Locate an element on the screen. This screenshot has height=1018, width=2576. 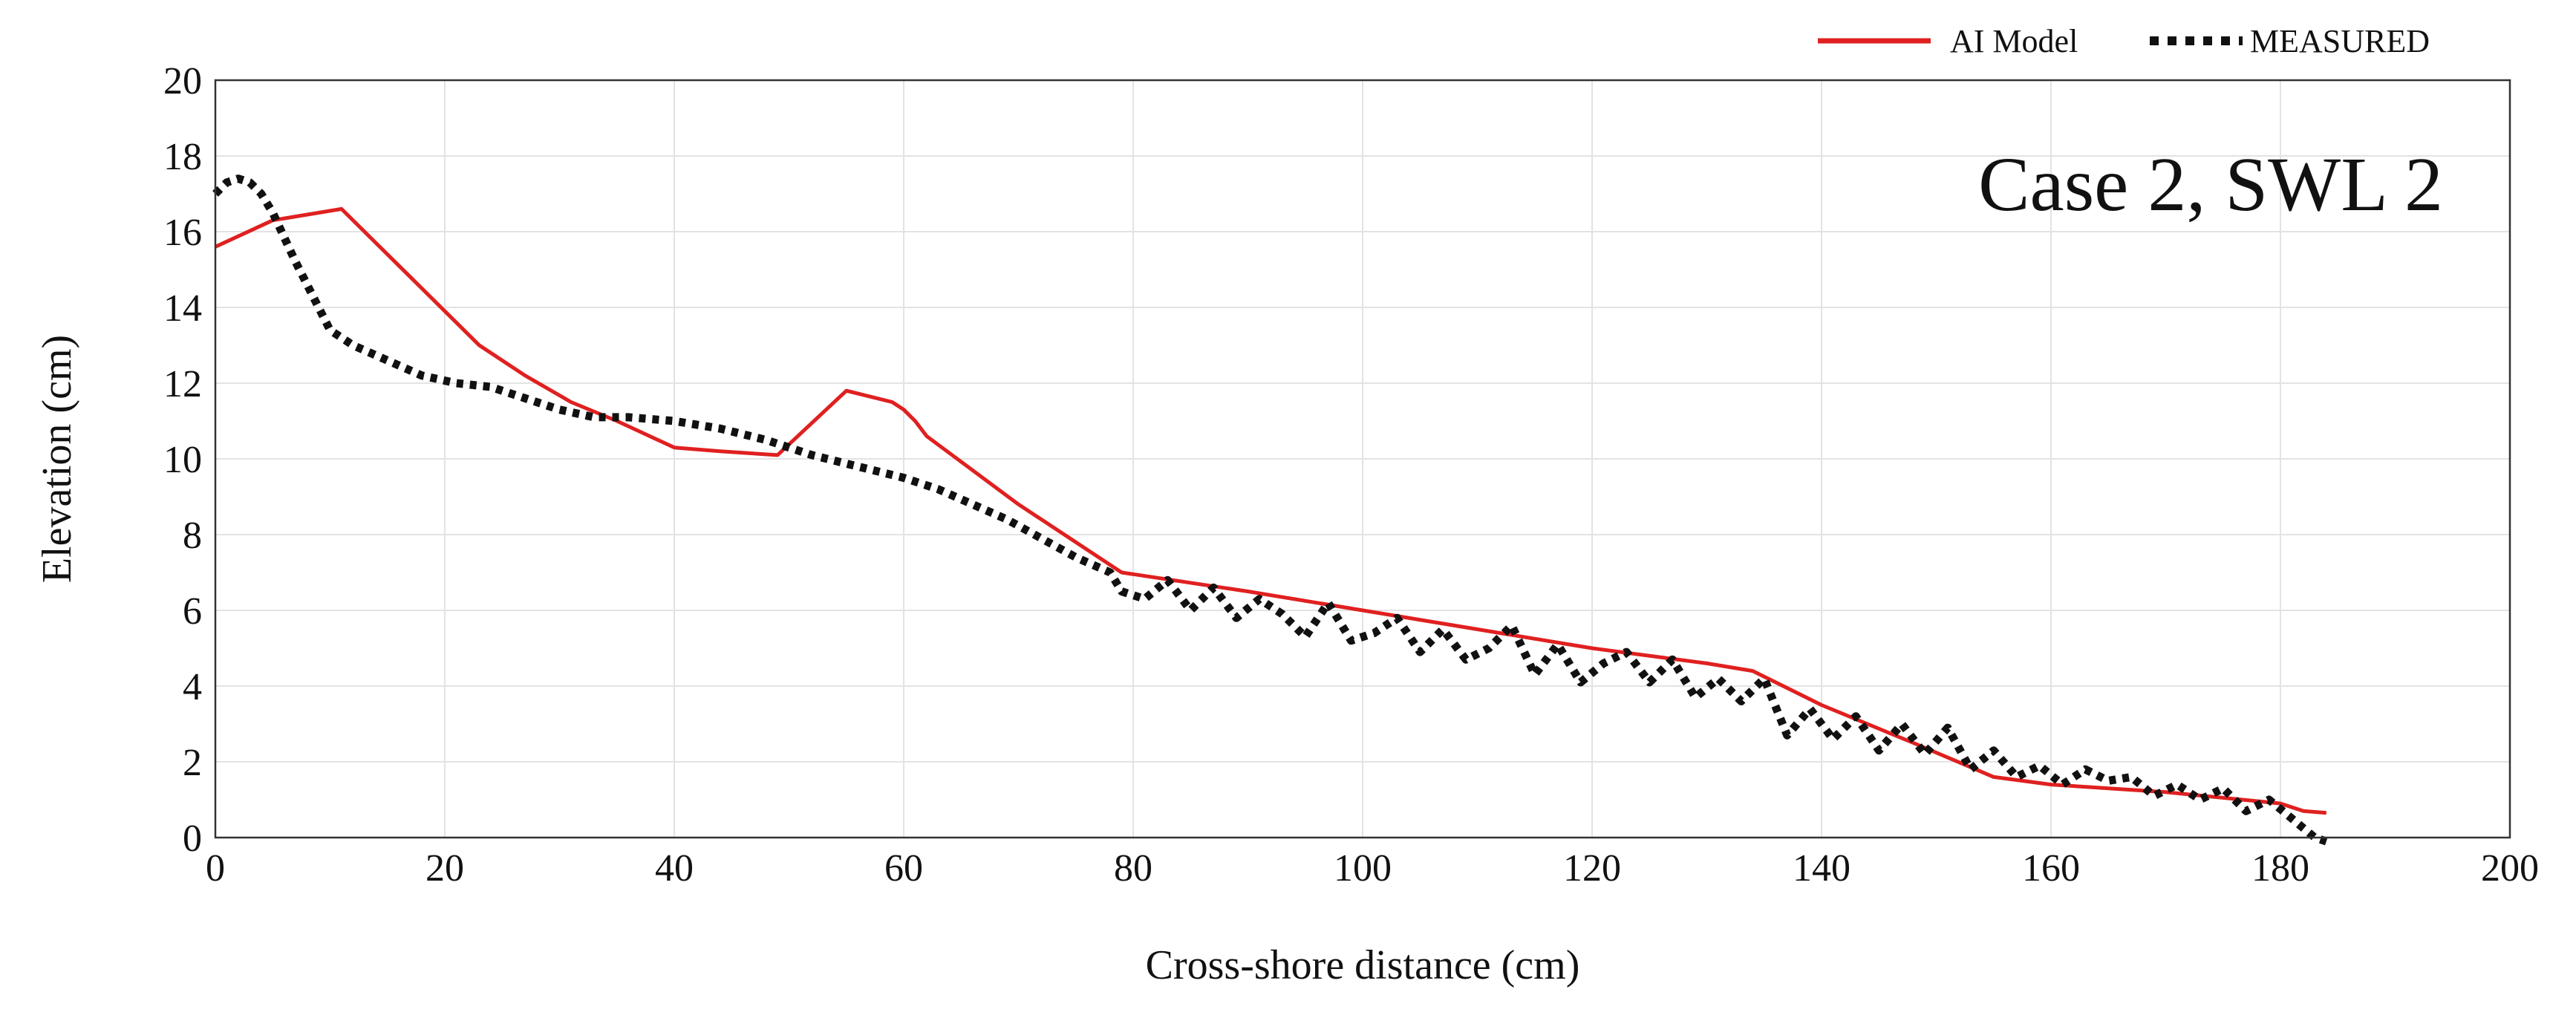
y-tick-label: 2 is located at coordinates (192, 763).